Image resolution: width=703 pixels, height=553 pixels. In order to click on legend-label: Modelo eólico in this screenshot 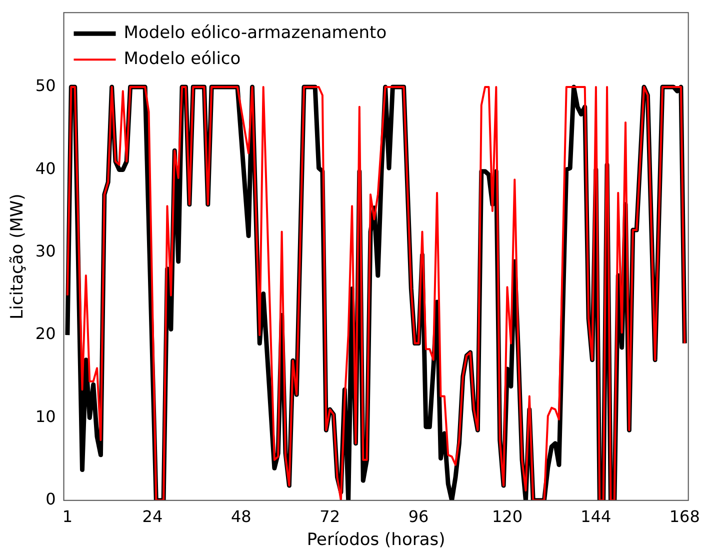, I will do `click(182, 59)`.